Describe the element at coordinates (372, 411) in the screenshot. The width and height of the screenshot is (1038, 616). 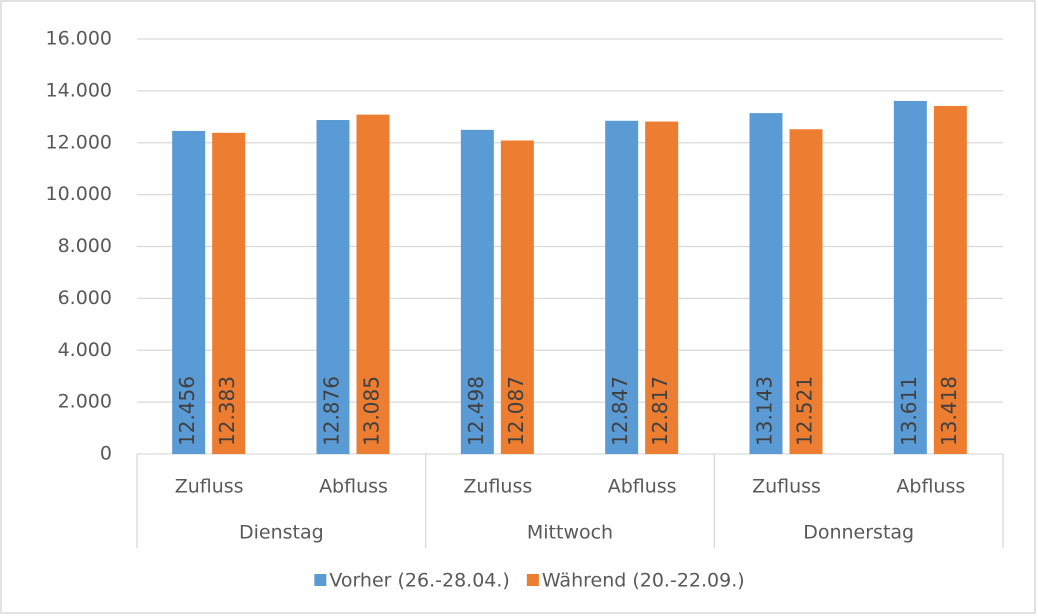
I see `value-label: 13.085` at that location.